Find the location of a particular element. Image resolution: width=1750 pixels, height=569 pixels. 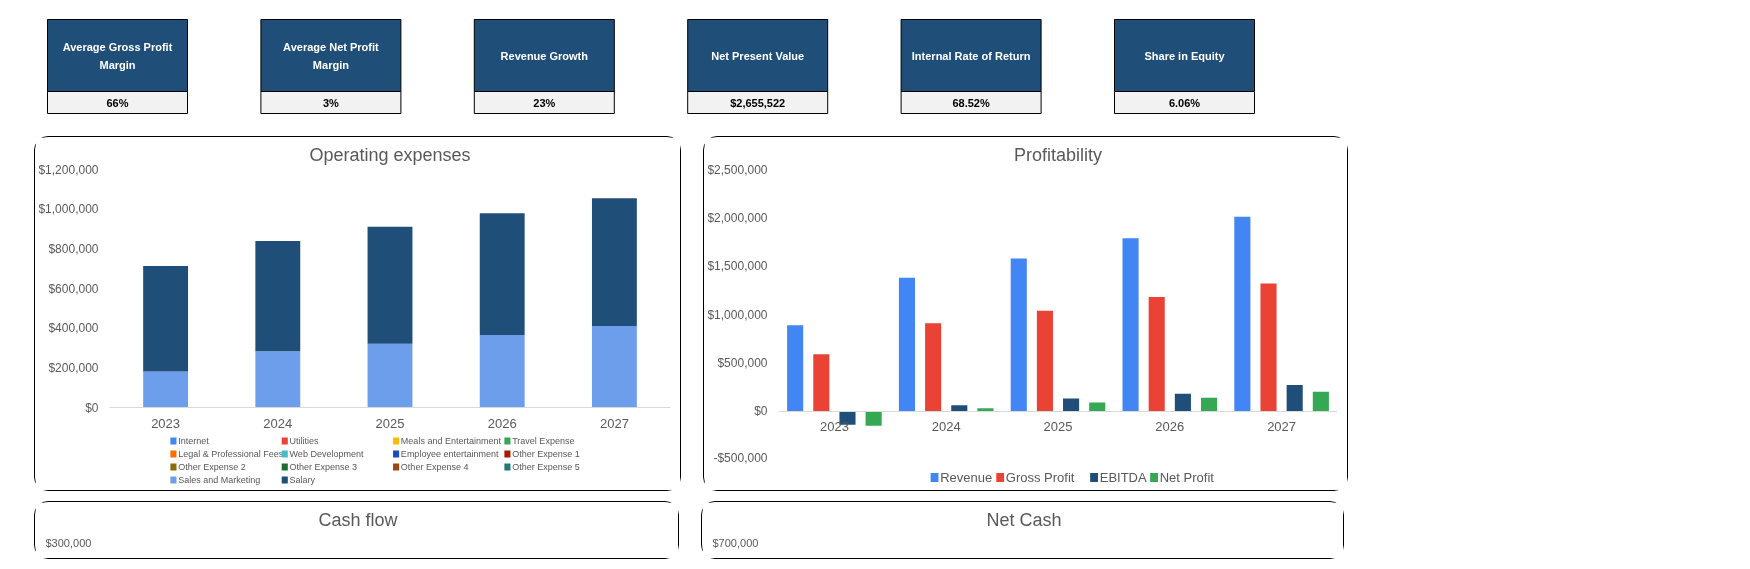

legend-label: Meals and Entertainment is located at coordinates (451, 441).